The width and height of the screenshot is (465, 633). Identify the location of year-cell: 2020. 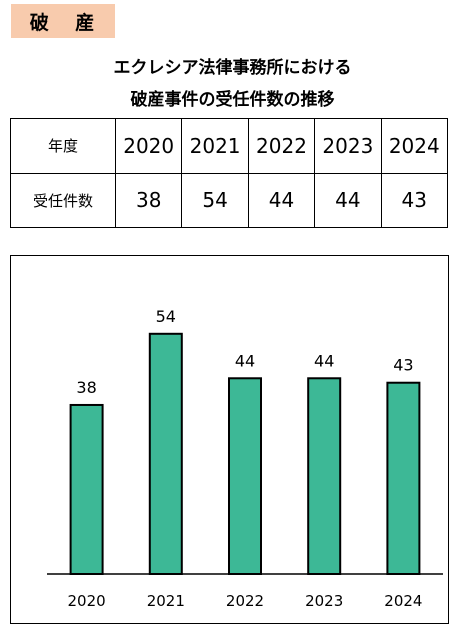
(148, 146).